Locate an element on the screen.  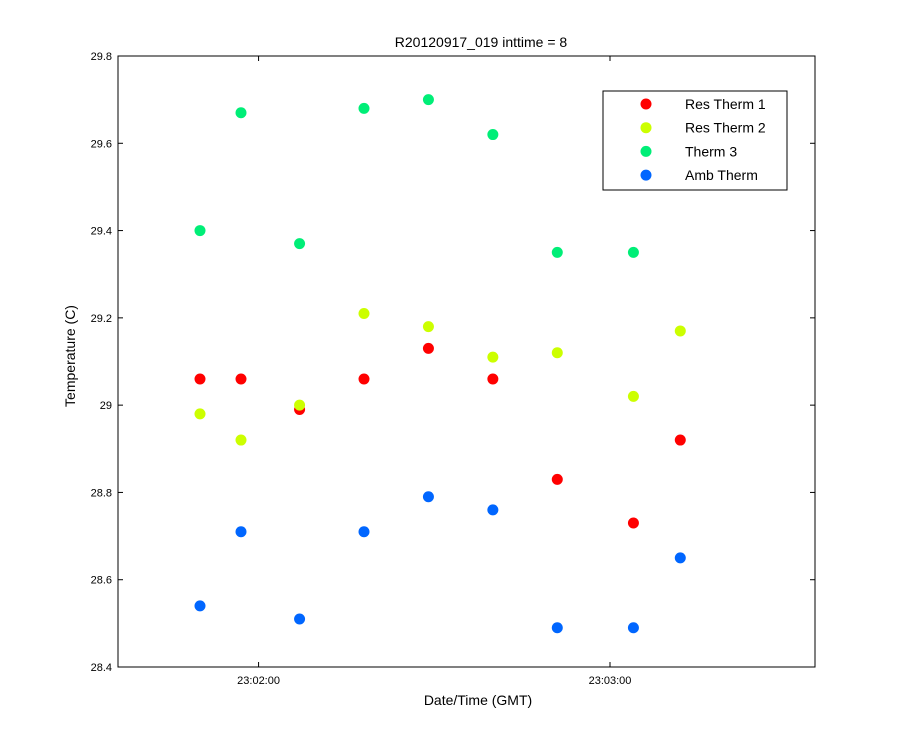
legend-box is located at coordinates (695, 140).